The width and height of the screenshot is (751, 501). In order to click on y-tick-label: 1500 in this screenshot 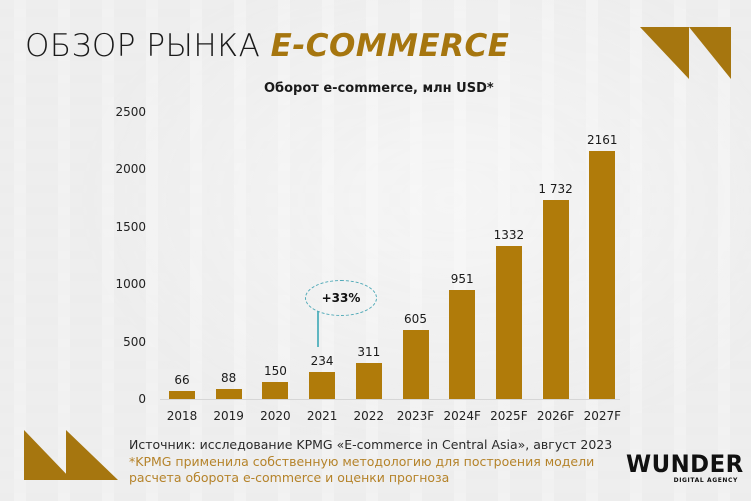, I will do `click(130, 226)`.